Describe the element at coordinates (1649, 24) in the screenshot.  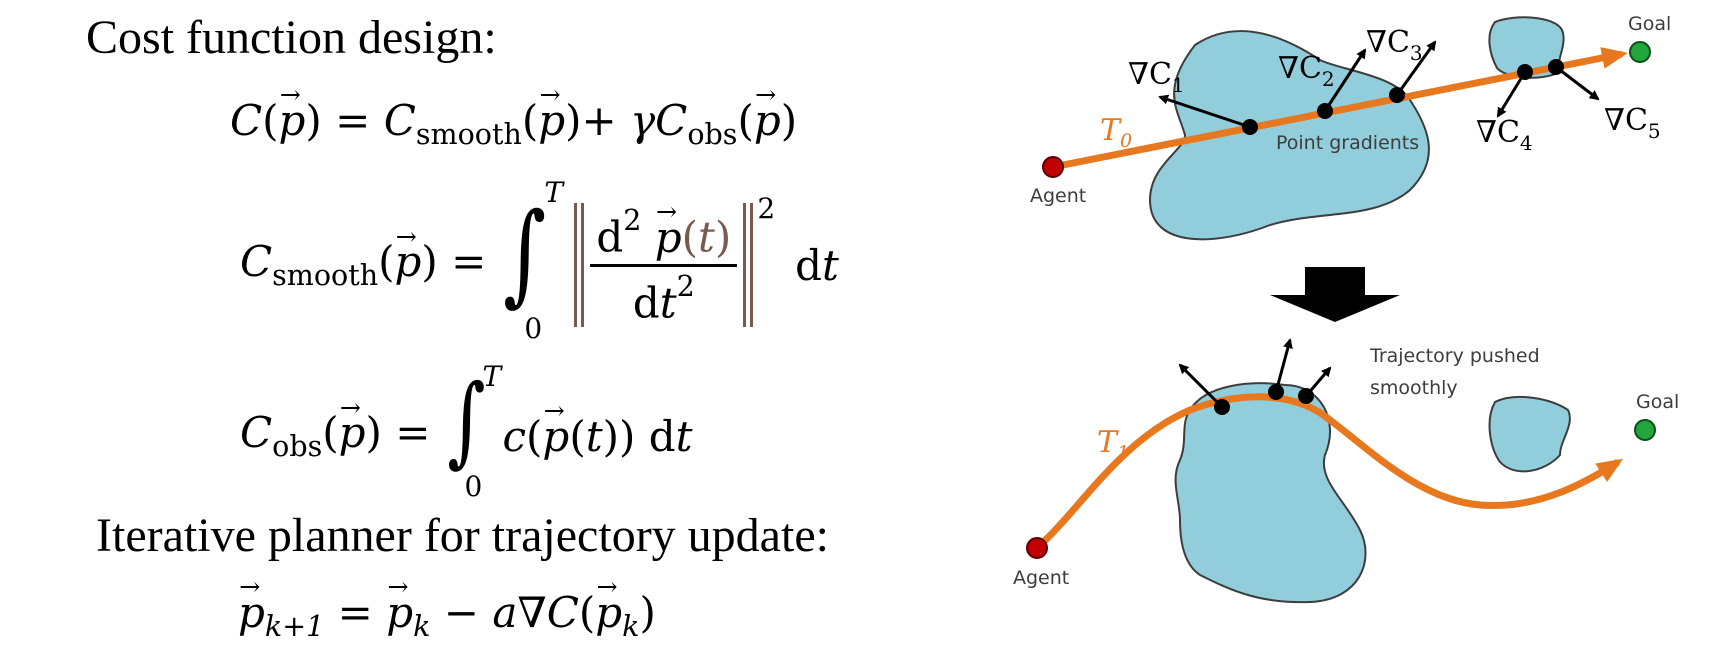
I see `label-goal-top: Goal` at that location.